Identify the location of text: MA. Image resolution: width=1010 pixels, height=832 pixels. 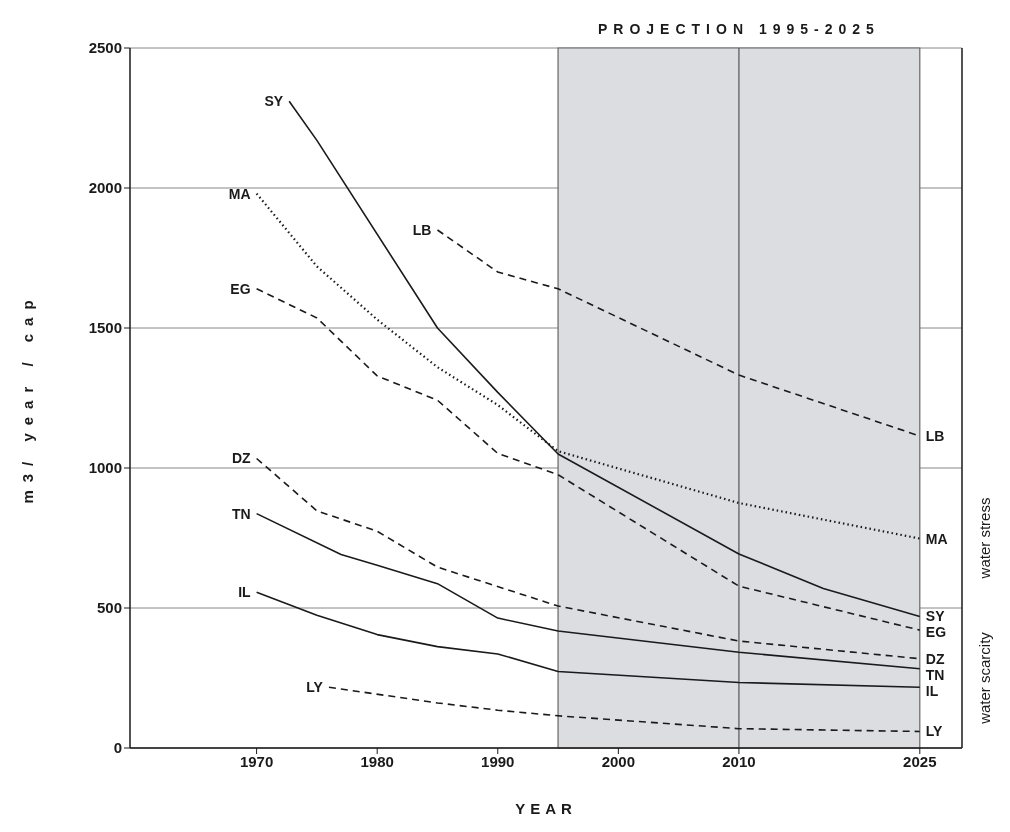
(936, 538).